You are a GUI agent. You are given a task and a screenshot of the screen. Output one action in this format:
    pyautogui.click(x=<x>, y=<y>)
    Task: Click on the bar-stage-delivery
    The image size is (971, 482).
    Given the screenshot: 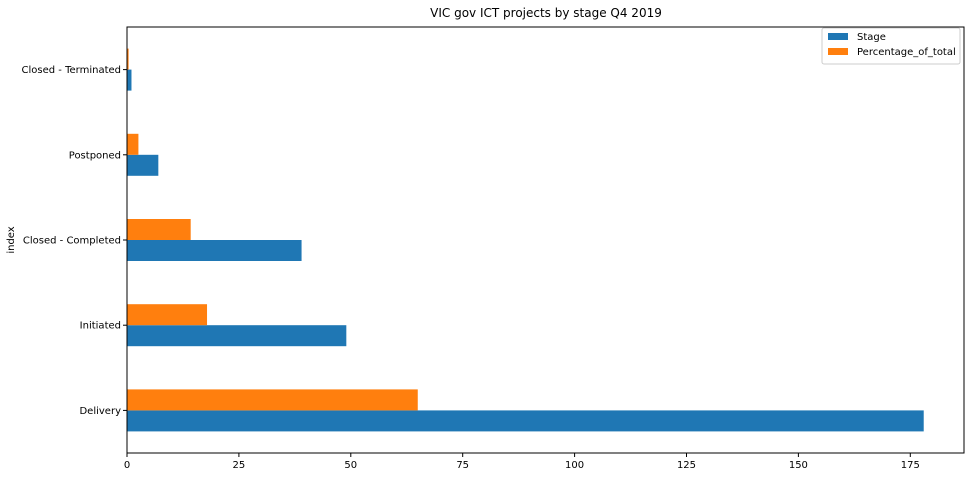 What is the action you would take?
    pyautogui.click(x=525, y=421)
    